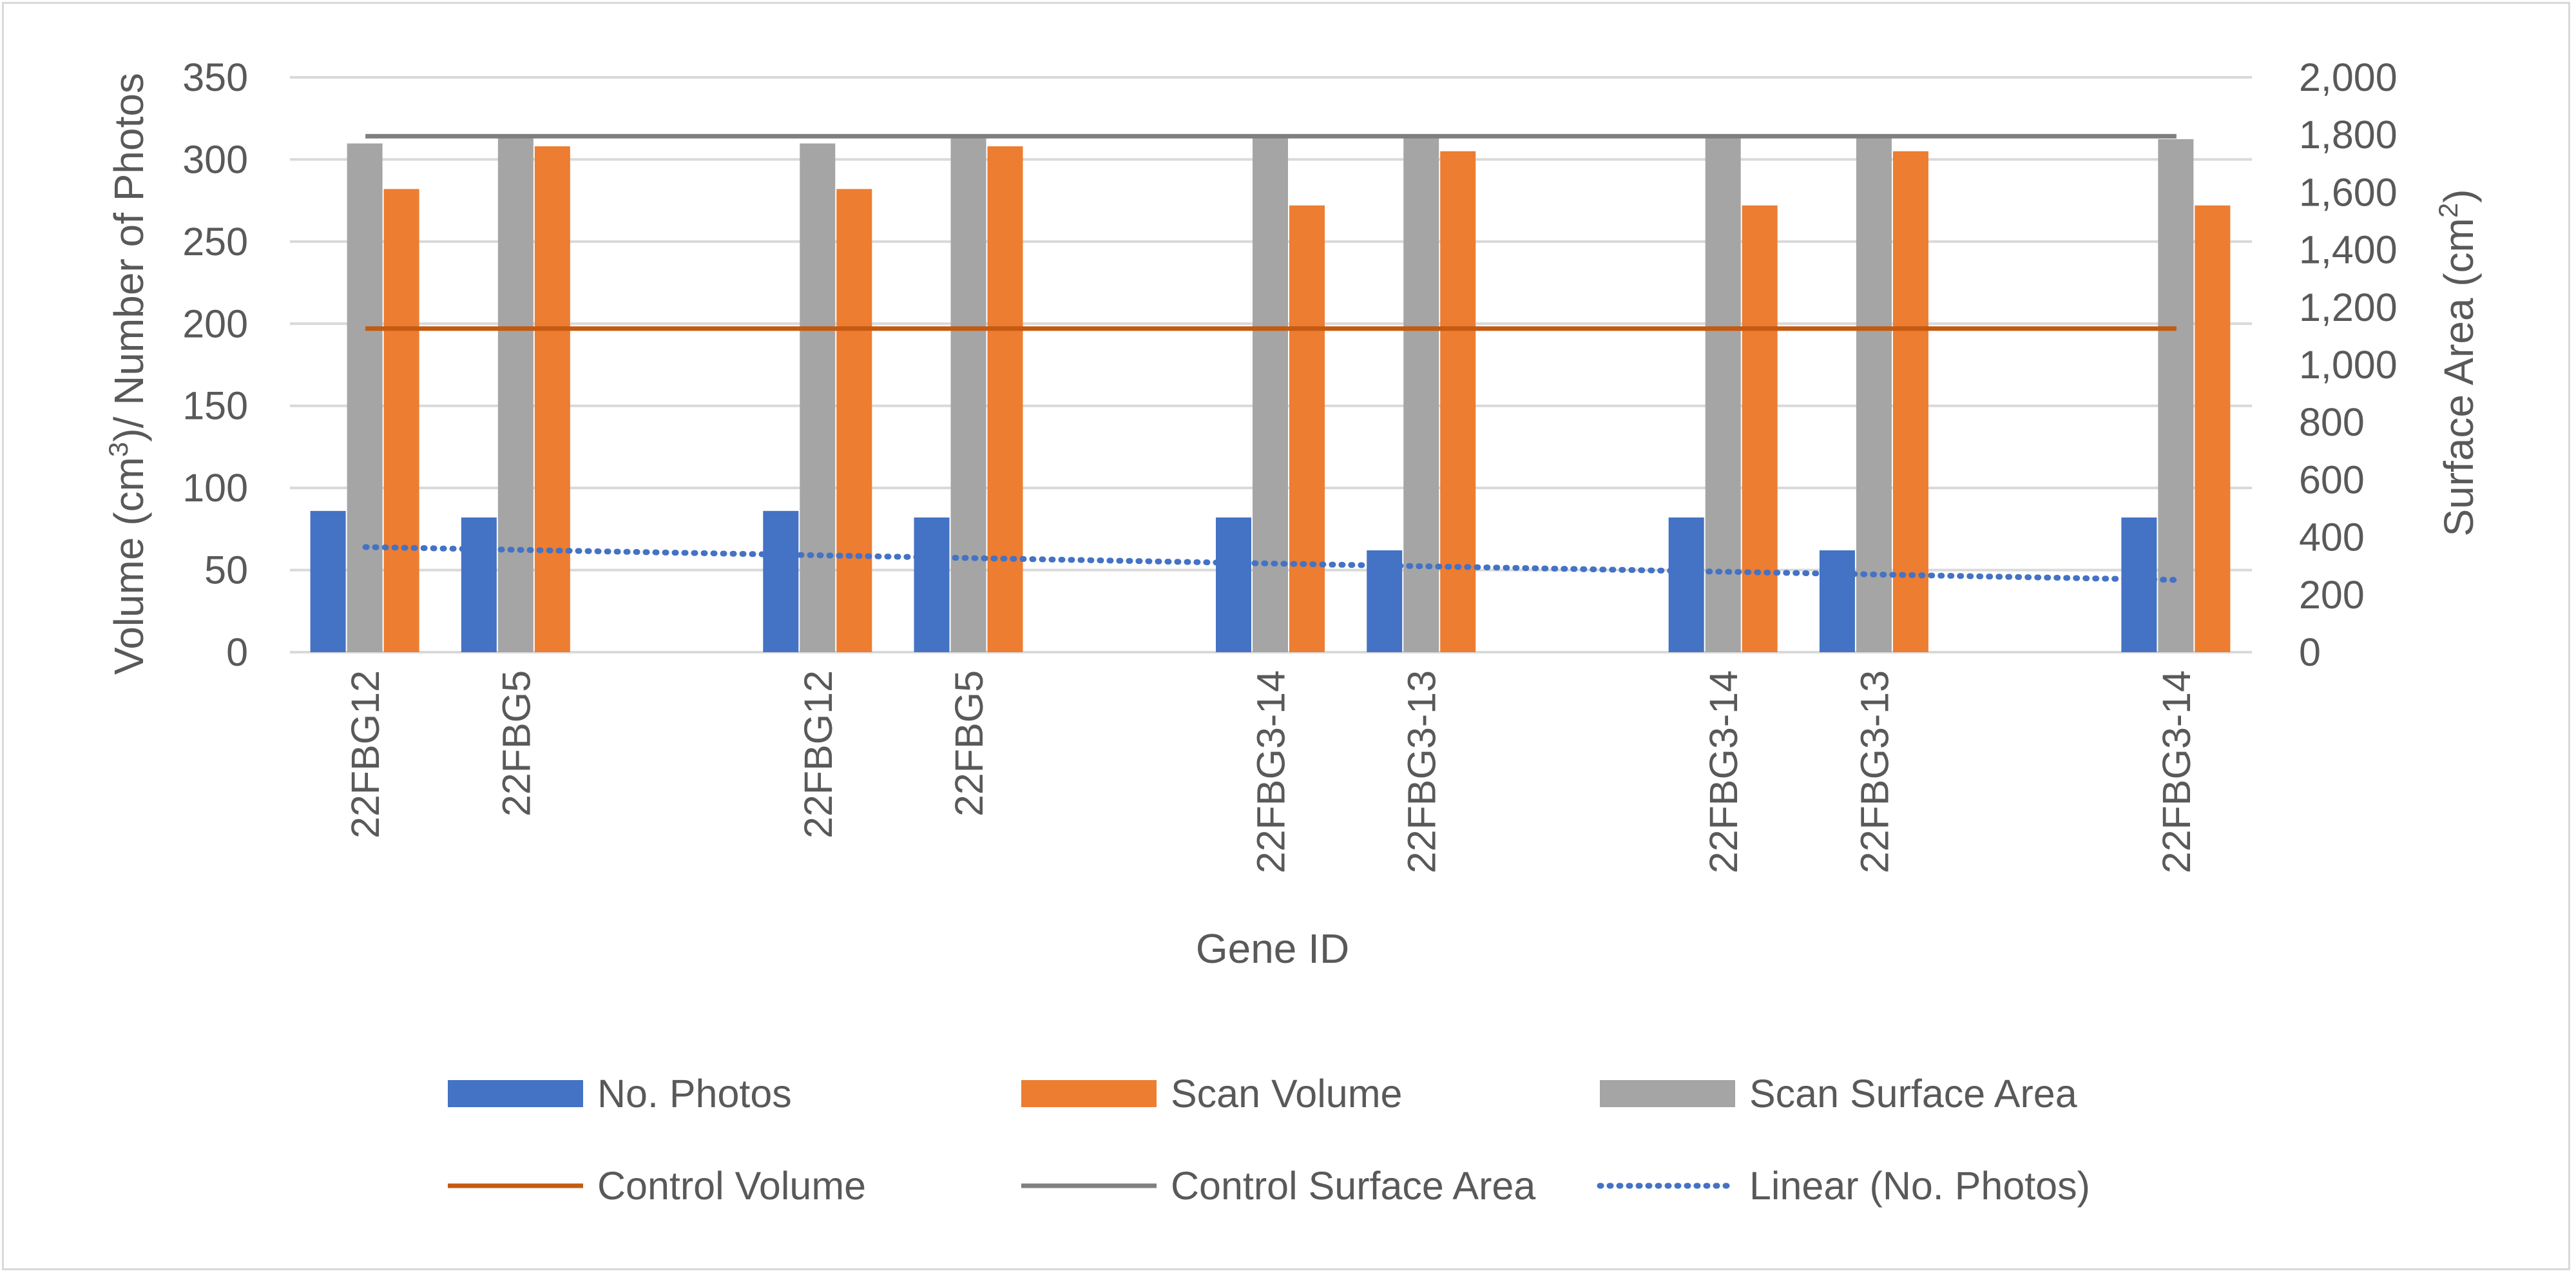  Describe the element at coordinates (2332, 480) in the screenshot. I see `y-right-tick-label: 600` at that location.